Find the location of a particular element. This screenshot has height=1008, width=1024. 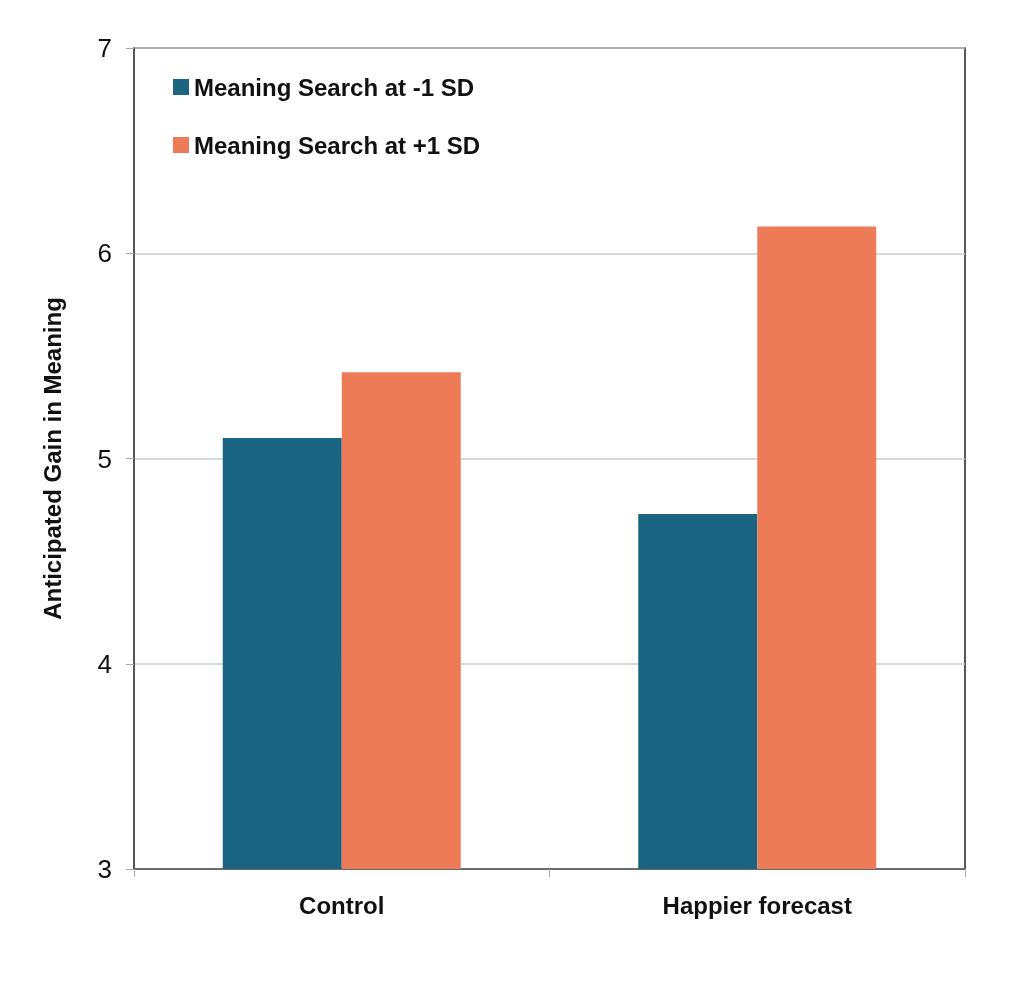

x-tick-label: Happier forecast is located at coordinates (757, 905).